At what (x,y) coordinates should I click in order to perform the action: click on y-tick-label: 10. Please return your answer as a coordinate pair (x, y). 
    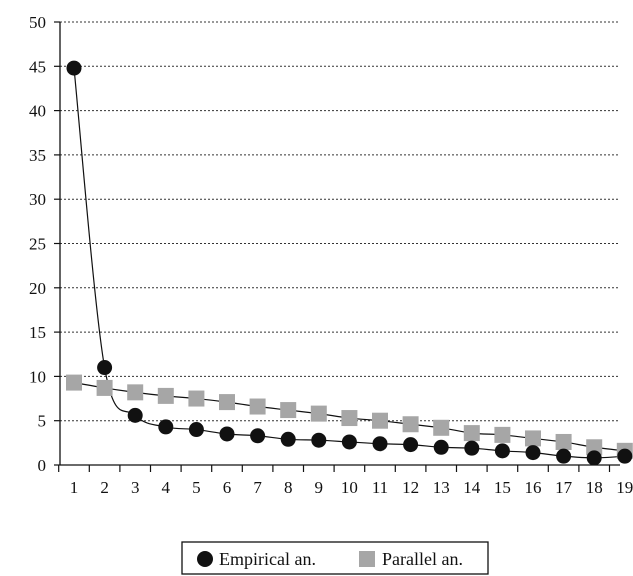
    Looking at the image, I should click on (37, 376).